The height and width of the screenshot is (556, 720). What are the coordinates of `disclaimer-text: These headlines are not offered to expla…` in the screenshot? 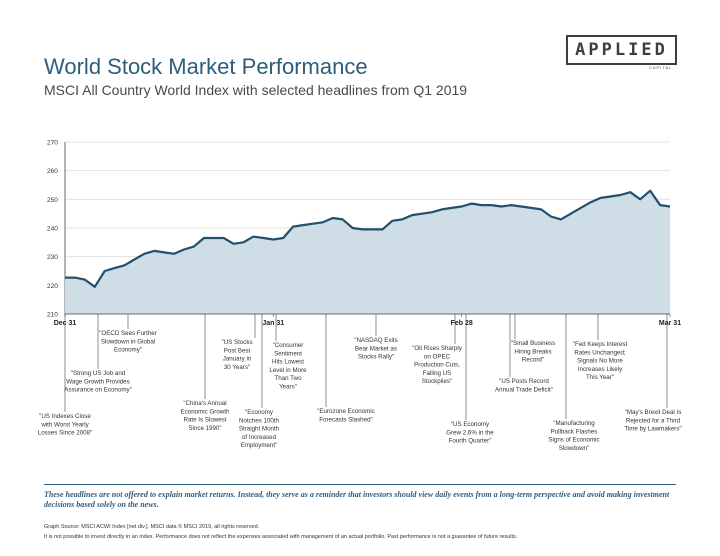 It's located at (357, 499).